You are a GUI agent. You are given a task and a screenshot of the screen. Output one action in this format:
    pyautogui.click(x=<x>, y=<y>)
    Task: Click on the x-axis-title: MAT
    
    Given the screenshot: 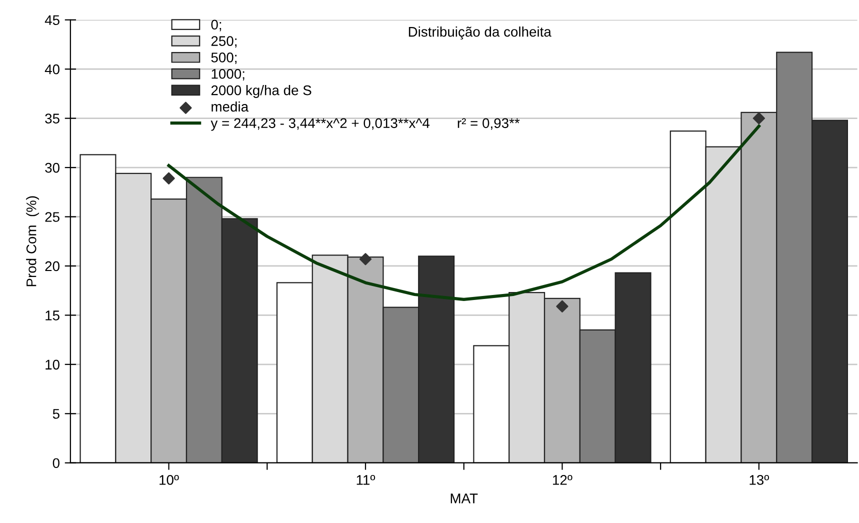 What is the action you would take?
    pyautogui.click(x=464, y=499)
    